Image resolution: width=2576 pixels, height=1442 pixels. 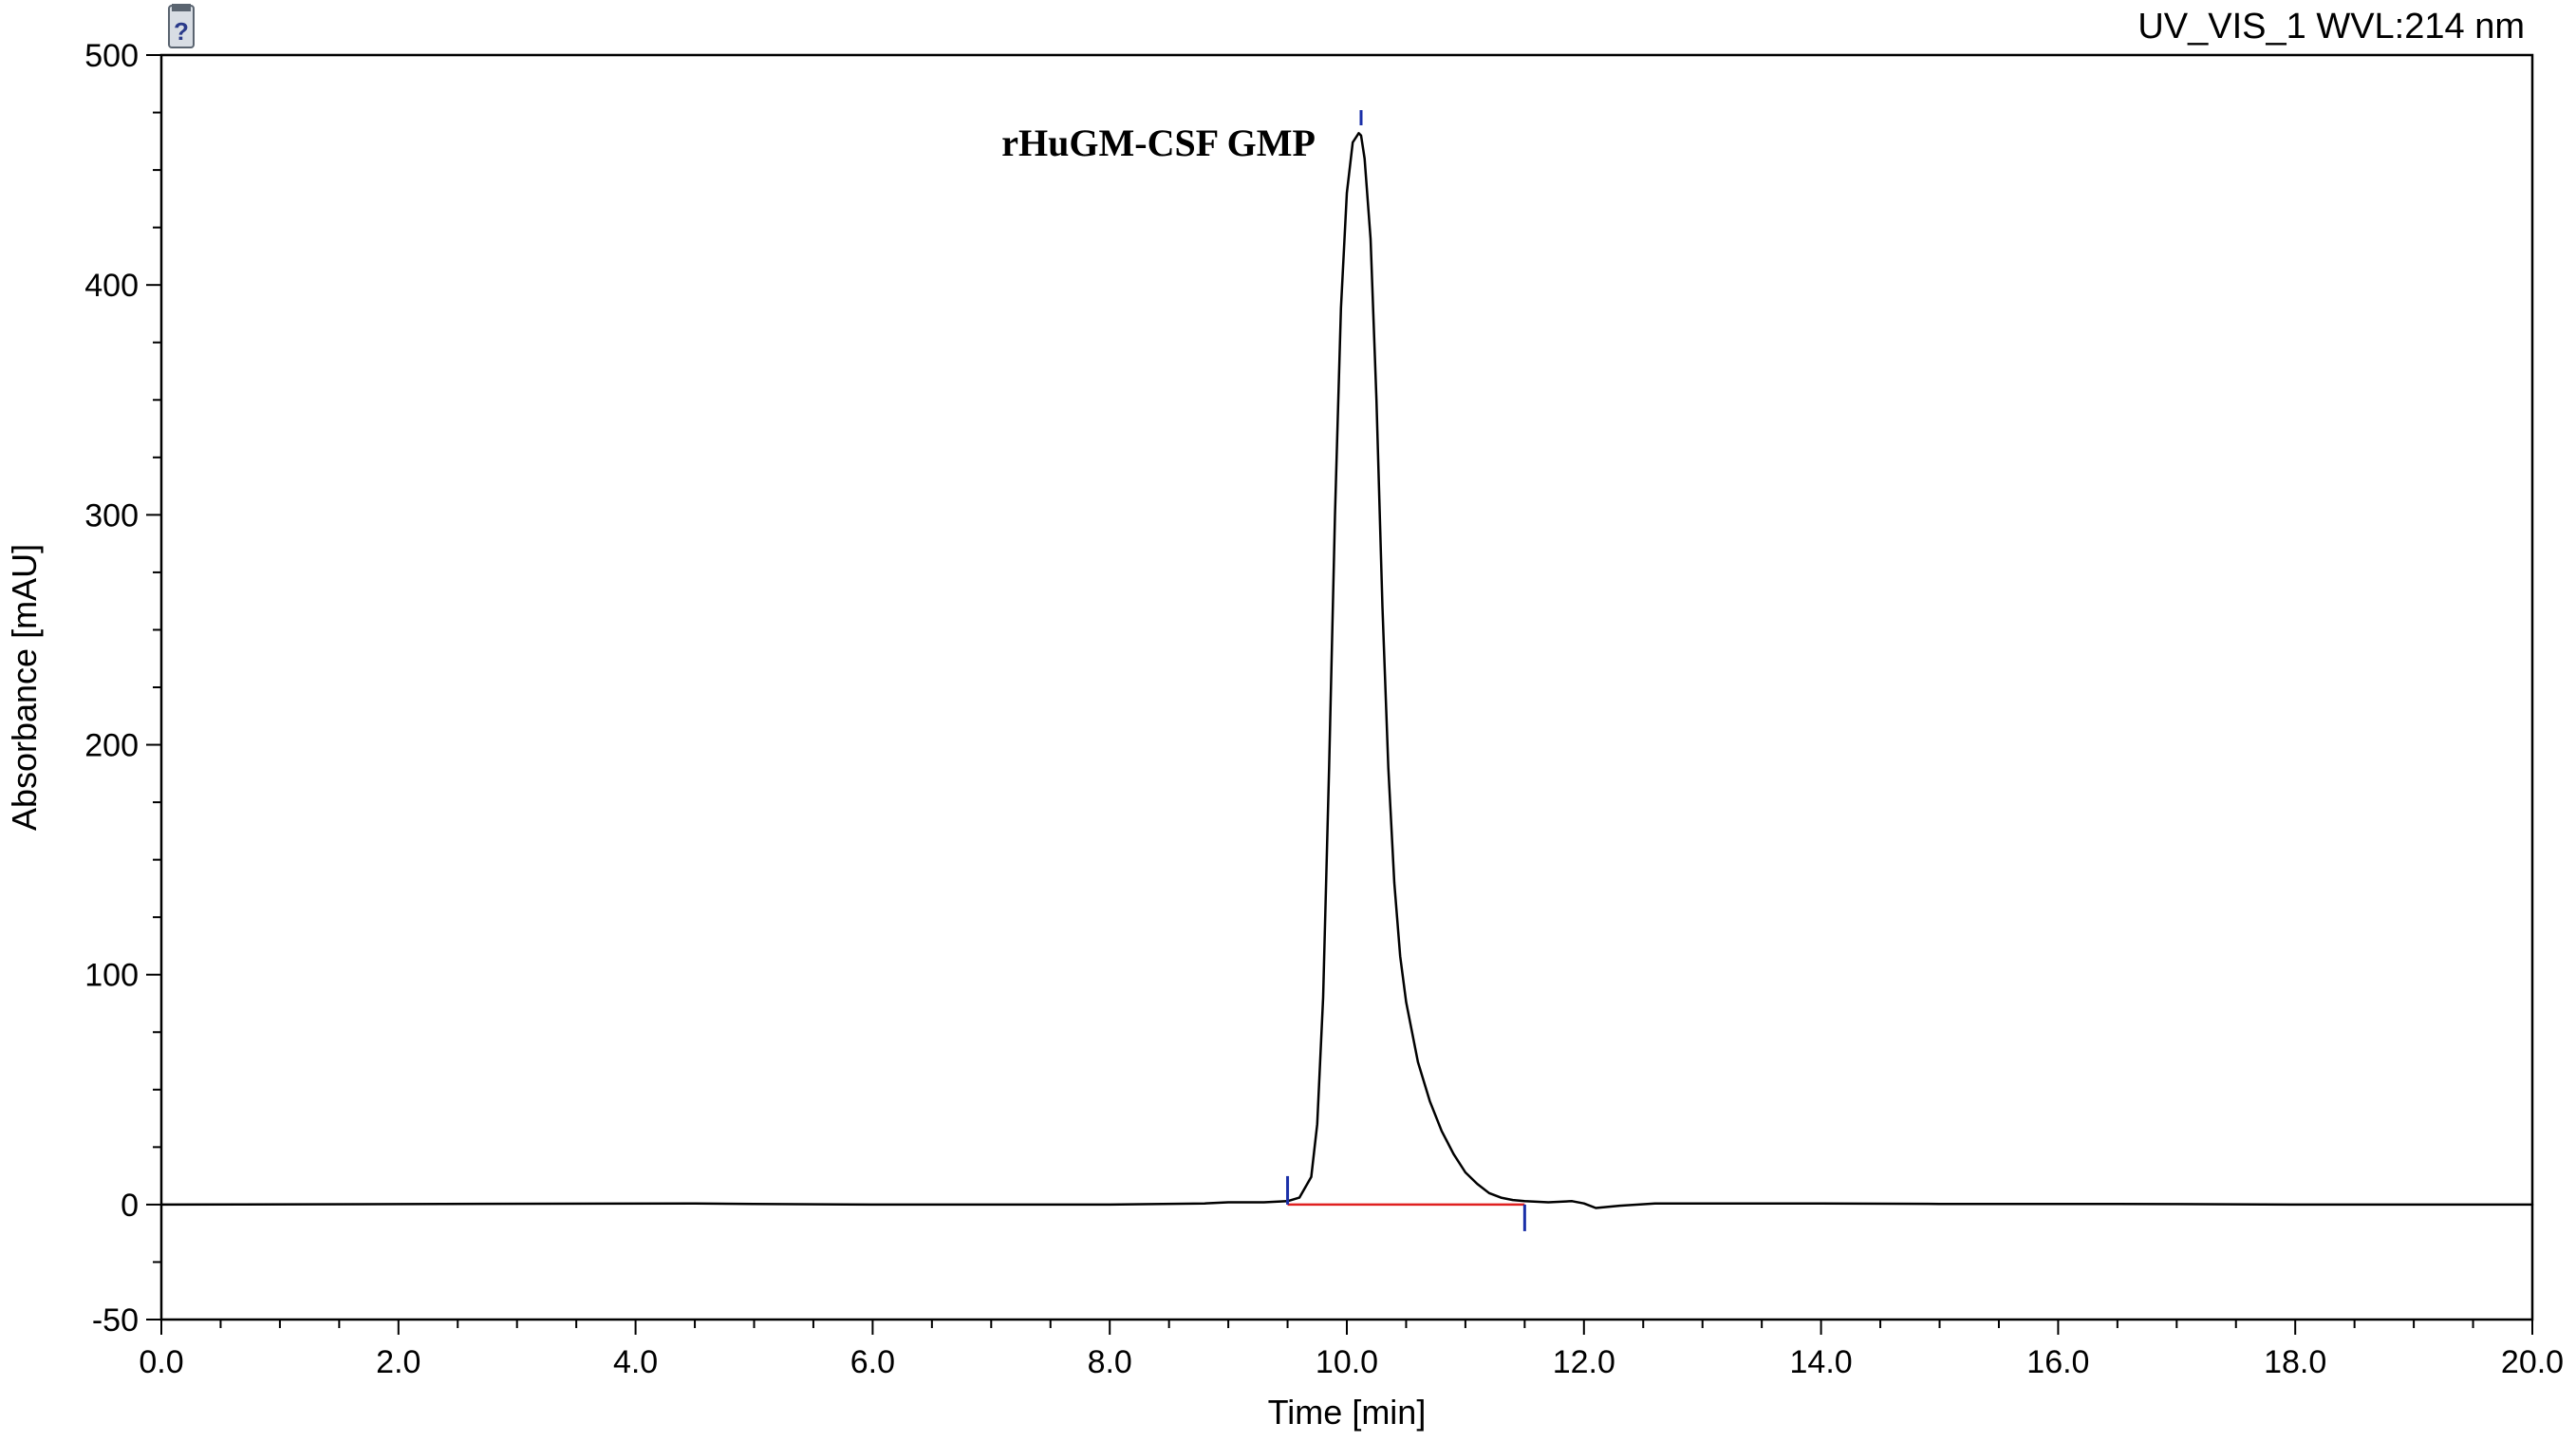 I want to click on x-tick-label: 20.0, so click(x=2533, y=1362).